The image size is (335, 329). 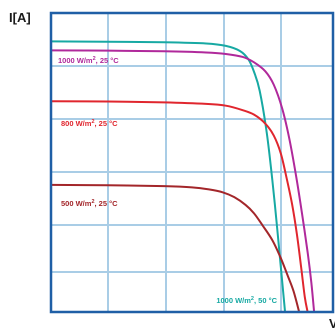 What do you see at coordinates (89, 123) in the screenshot?
I see `curve-label-3: 800 W/m2, 25 °C` at bounding box center [89, 123].